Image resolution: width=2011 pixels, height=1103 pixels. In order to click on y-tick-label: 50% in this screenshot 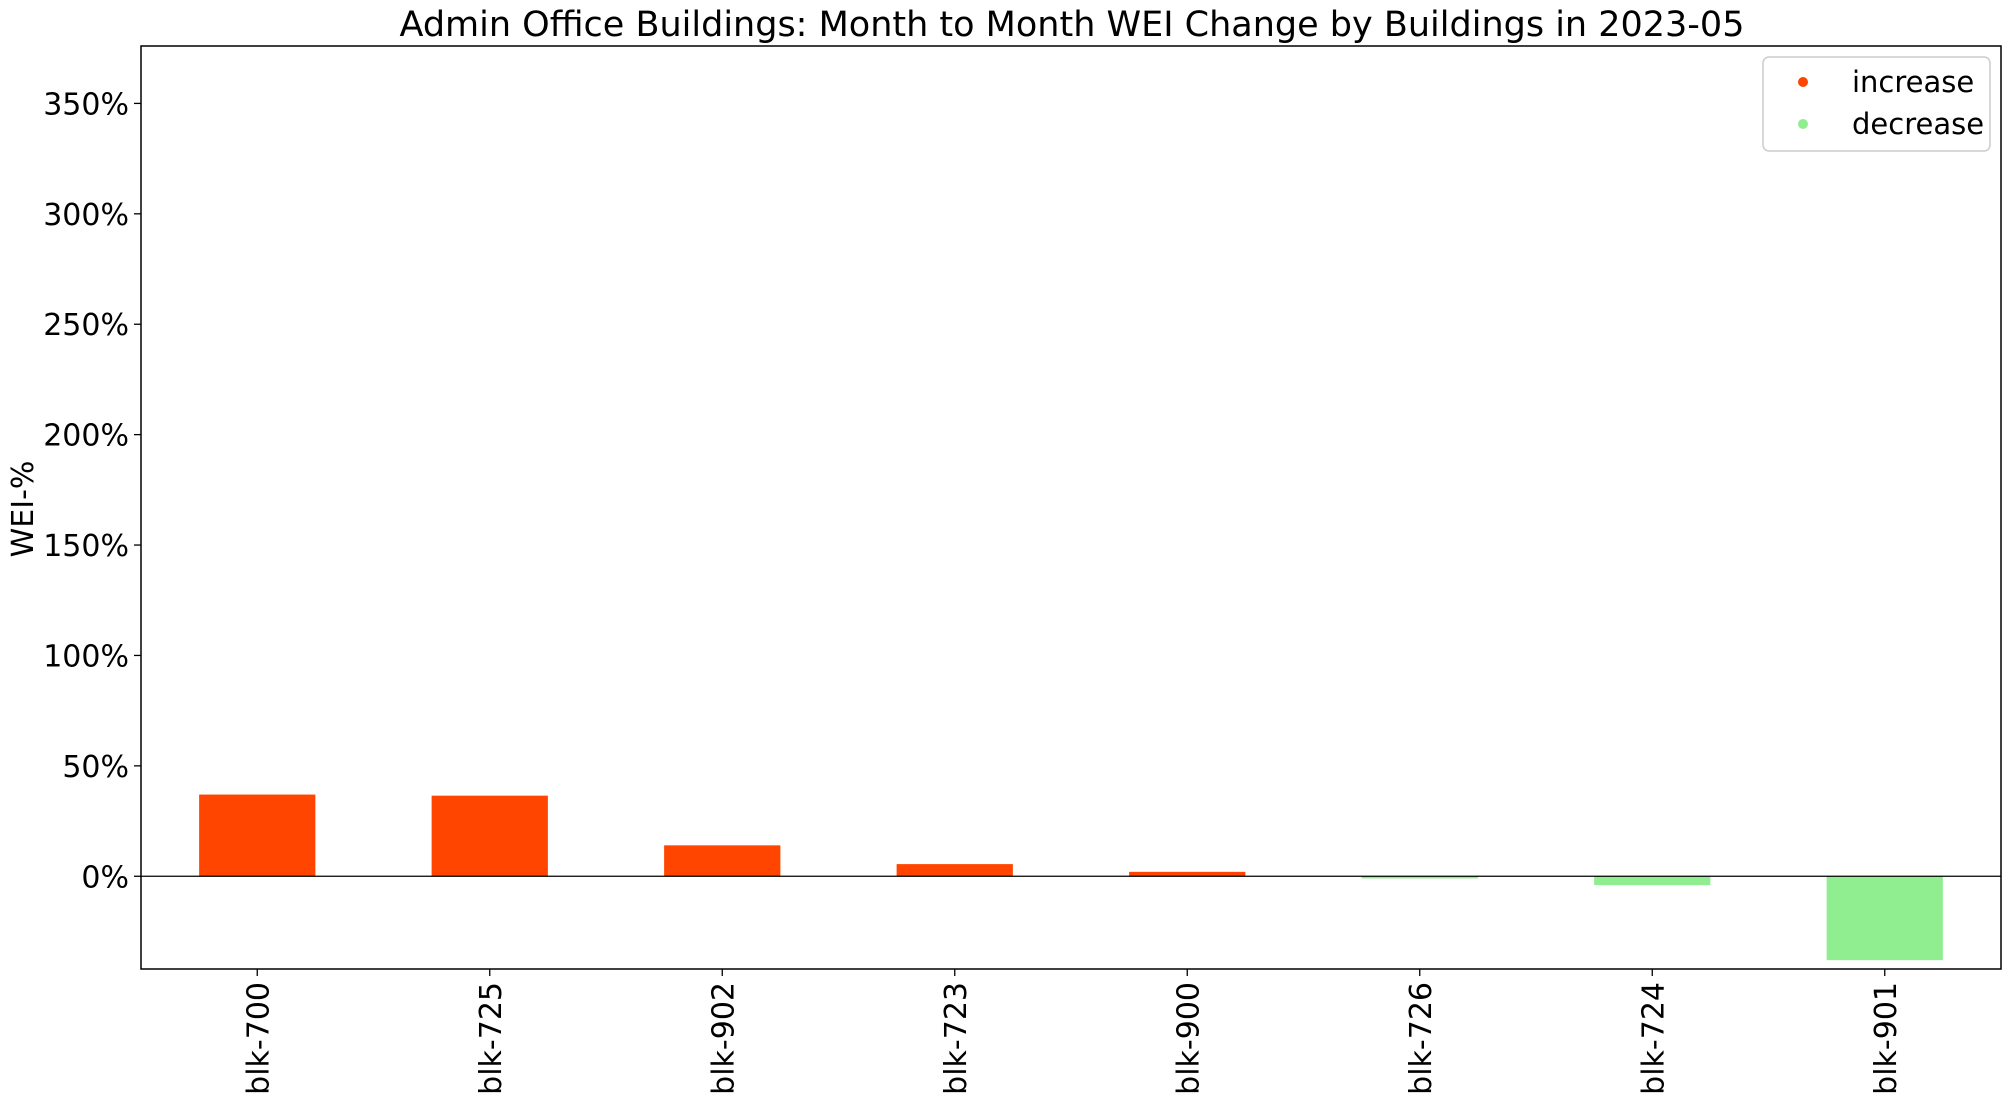, I will do `click(95, 767)`.